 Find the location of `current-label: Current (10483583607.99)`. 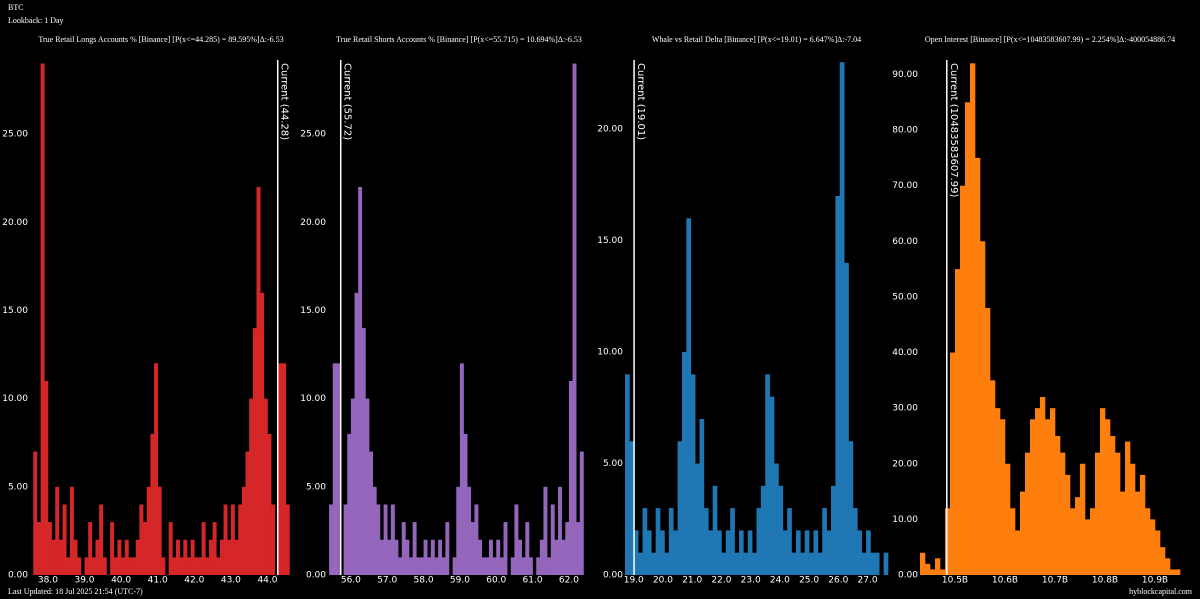

current-label: Current (10483583607.99) is located at coordinates (953, 130).